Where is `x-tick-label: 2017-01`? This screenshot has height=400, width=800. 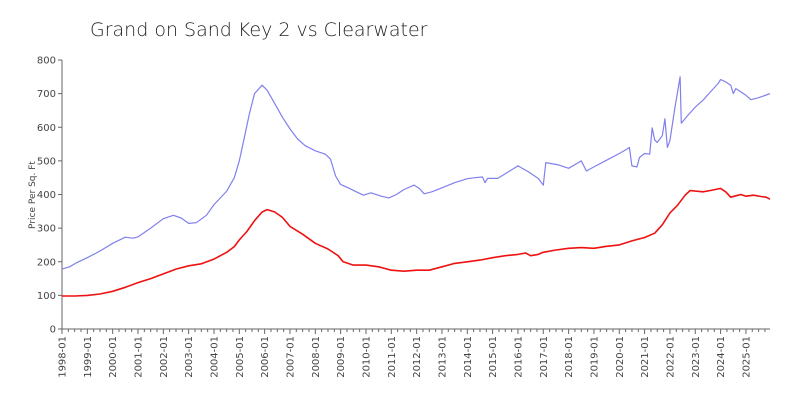 x-tick-label: 2017-01 is located at coordinates (544, 357).